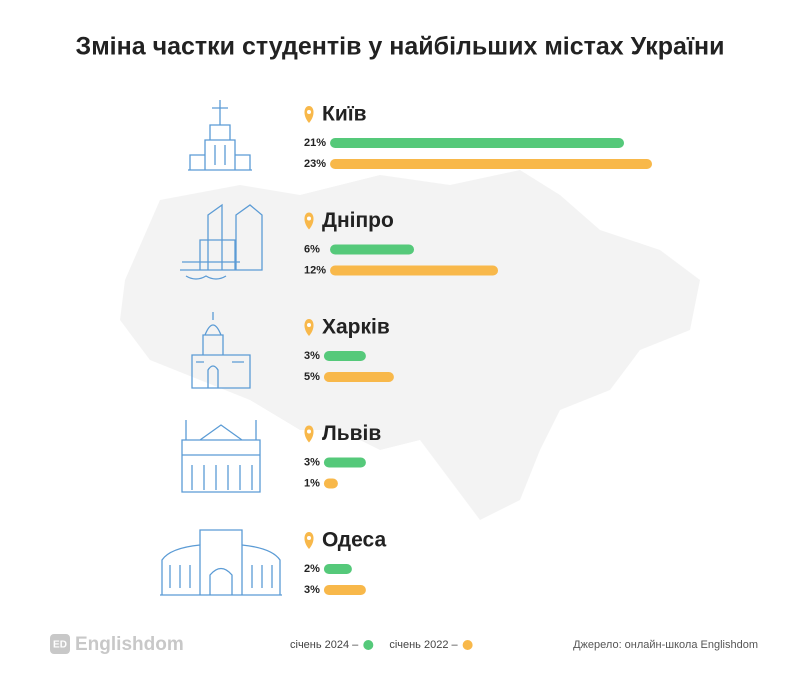 The image size is (800, 684). What do you see at coordinates (344, 114) in the screenshot?
I see `city-name: Київ` at bounding box center [344, 114].